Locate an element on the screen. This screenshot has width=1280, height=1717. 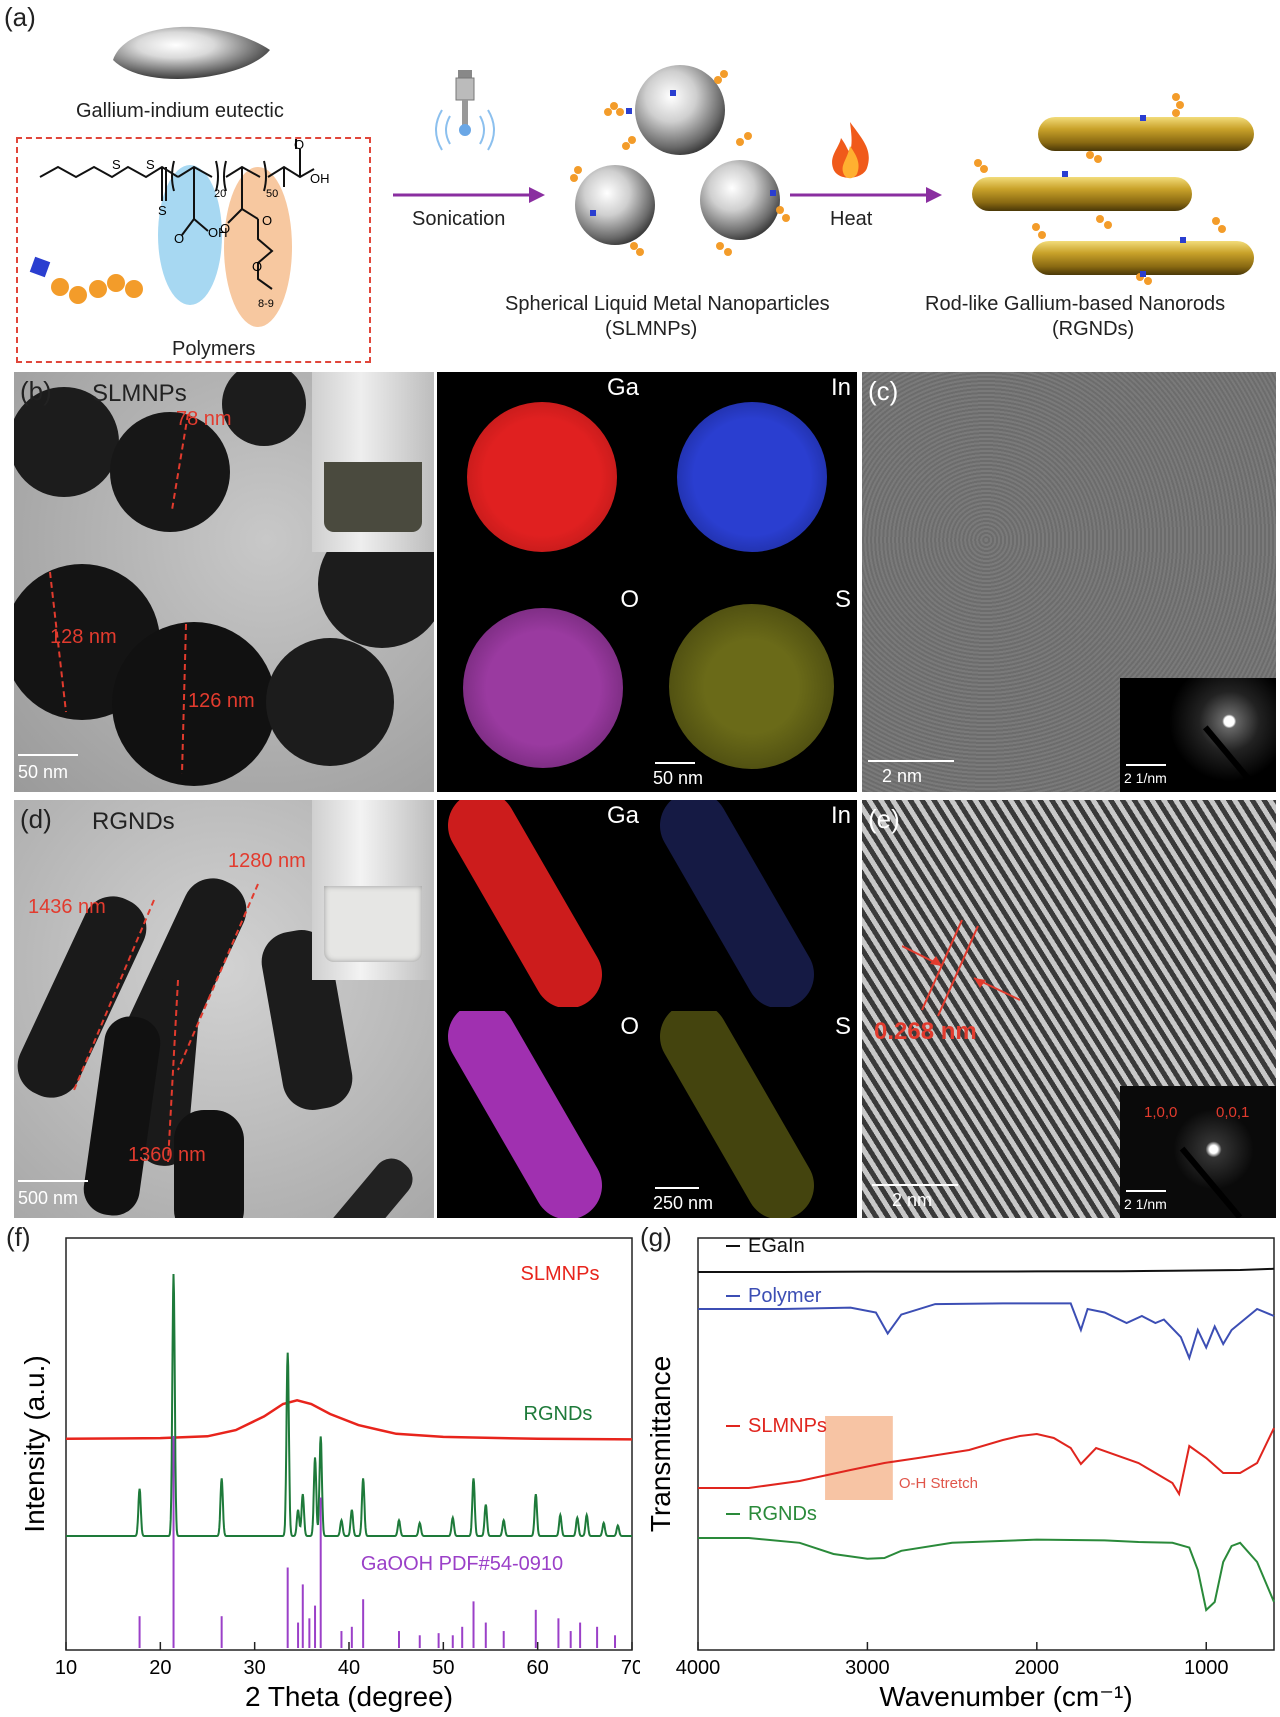
nanoparticle-spheres is located at coordinates (224, 579).